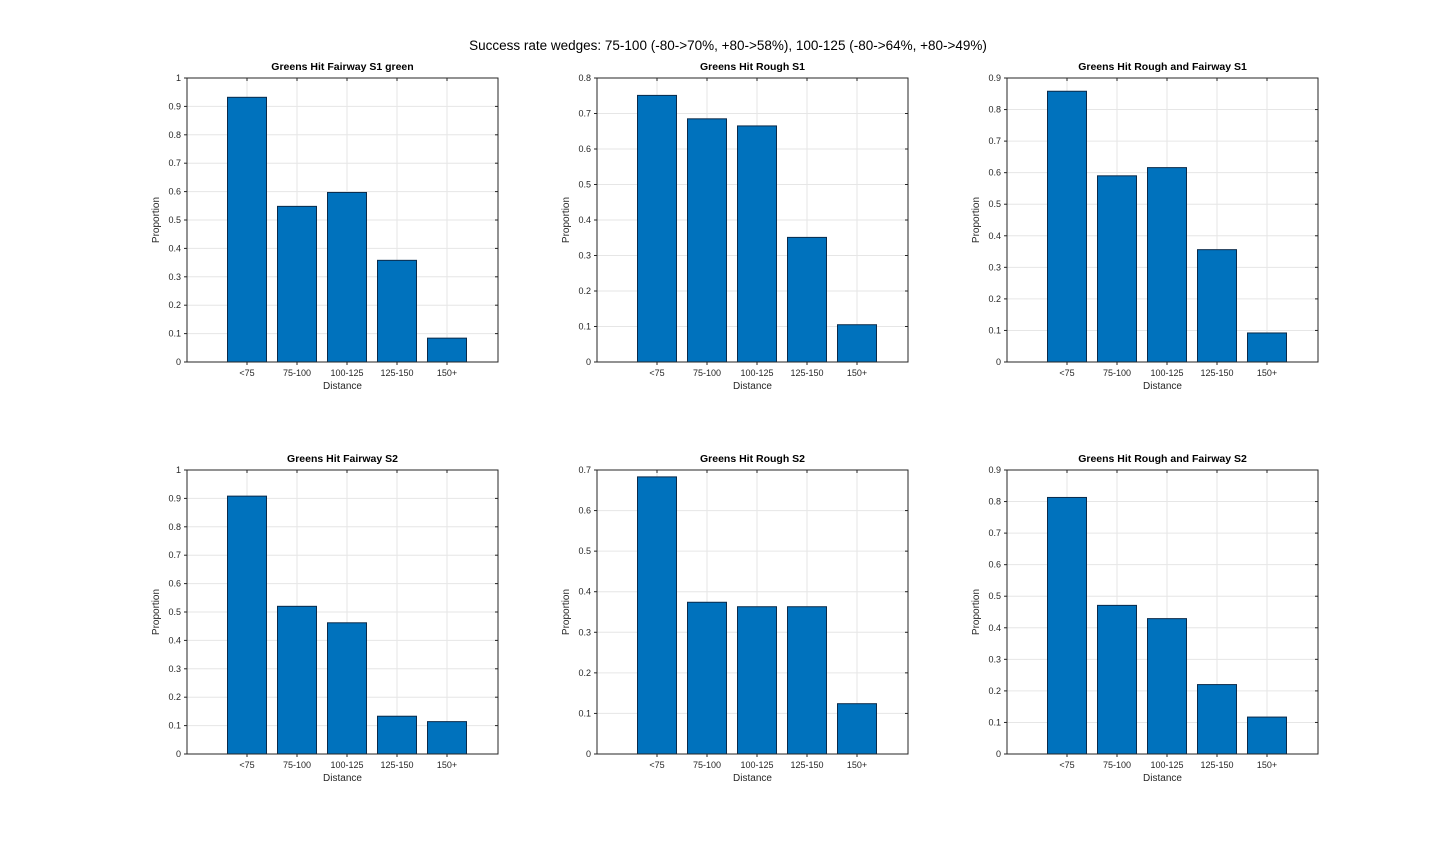 The height and width of the screenshot is (847, 1456). Describe the element at coordinates (752, 459) in the screenshot. I see `chart-title: Greens Hit Rough S2` at that location.